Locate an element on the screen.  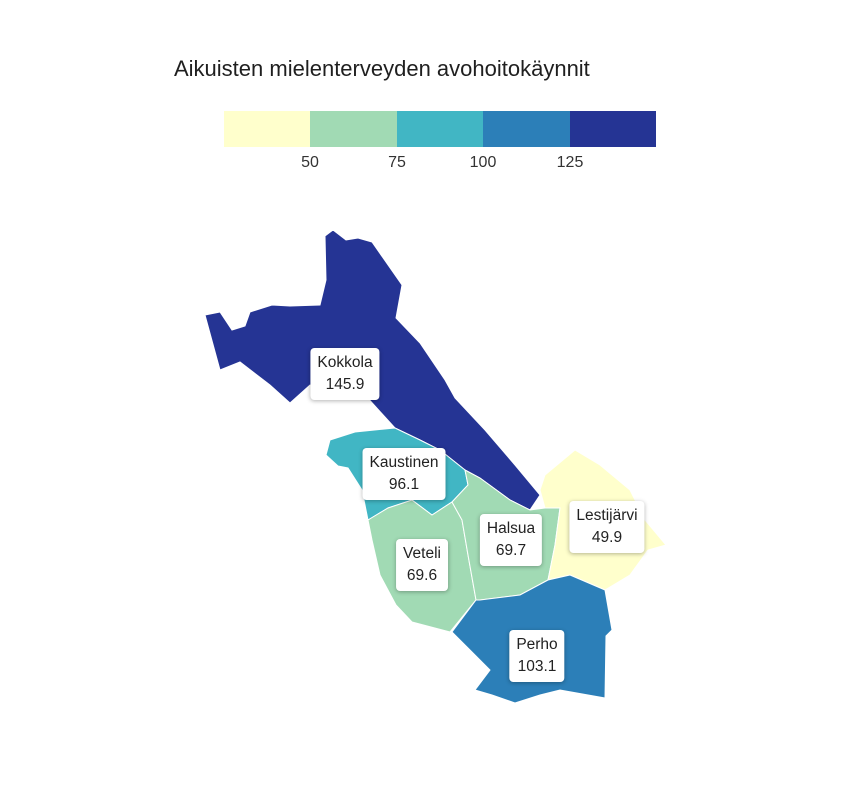
label-lestijarvi: Lestijärvi 49.9 is located at coordinates (607, 527).